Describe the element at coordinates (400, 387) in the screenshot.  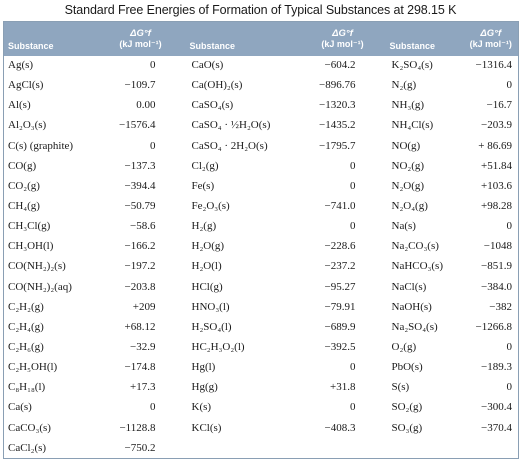
I see `substance-cell: S(s)` at that location.